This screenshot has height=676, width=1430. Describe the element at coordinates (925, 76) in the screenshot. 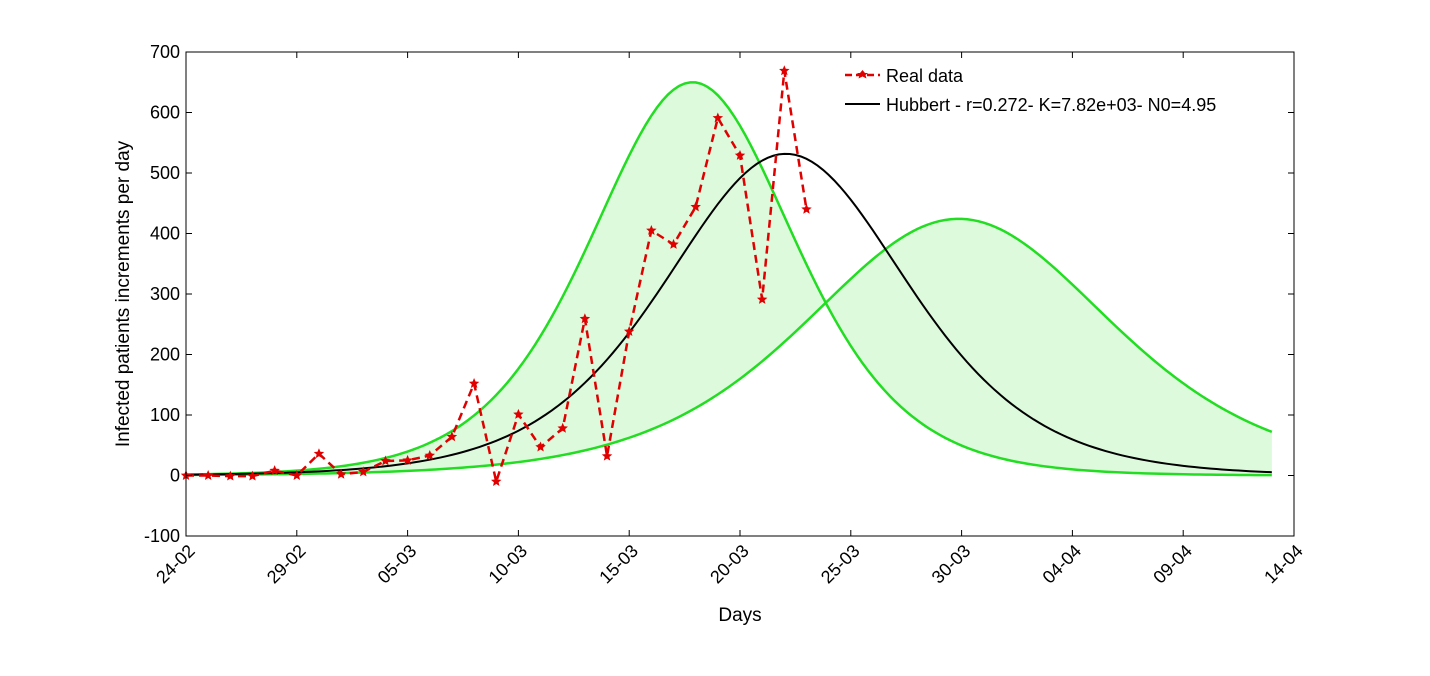

I see `legend-real-data-label: Real data` at that location.